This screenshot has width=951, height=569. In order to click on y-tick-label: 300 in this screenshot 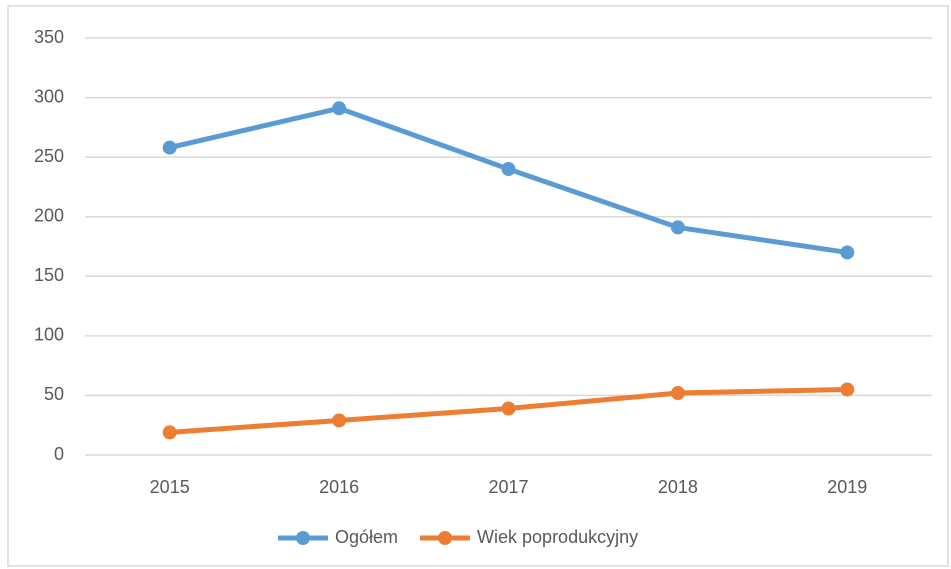, I will do `click(49, 96)`.